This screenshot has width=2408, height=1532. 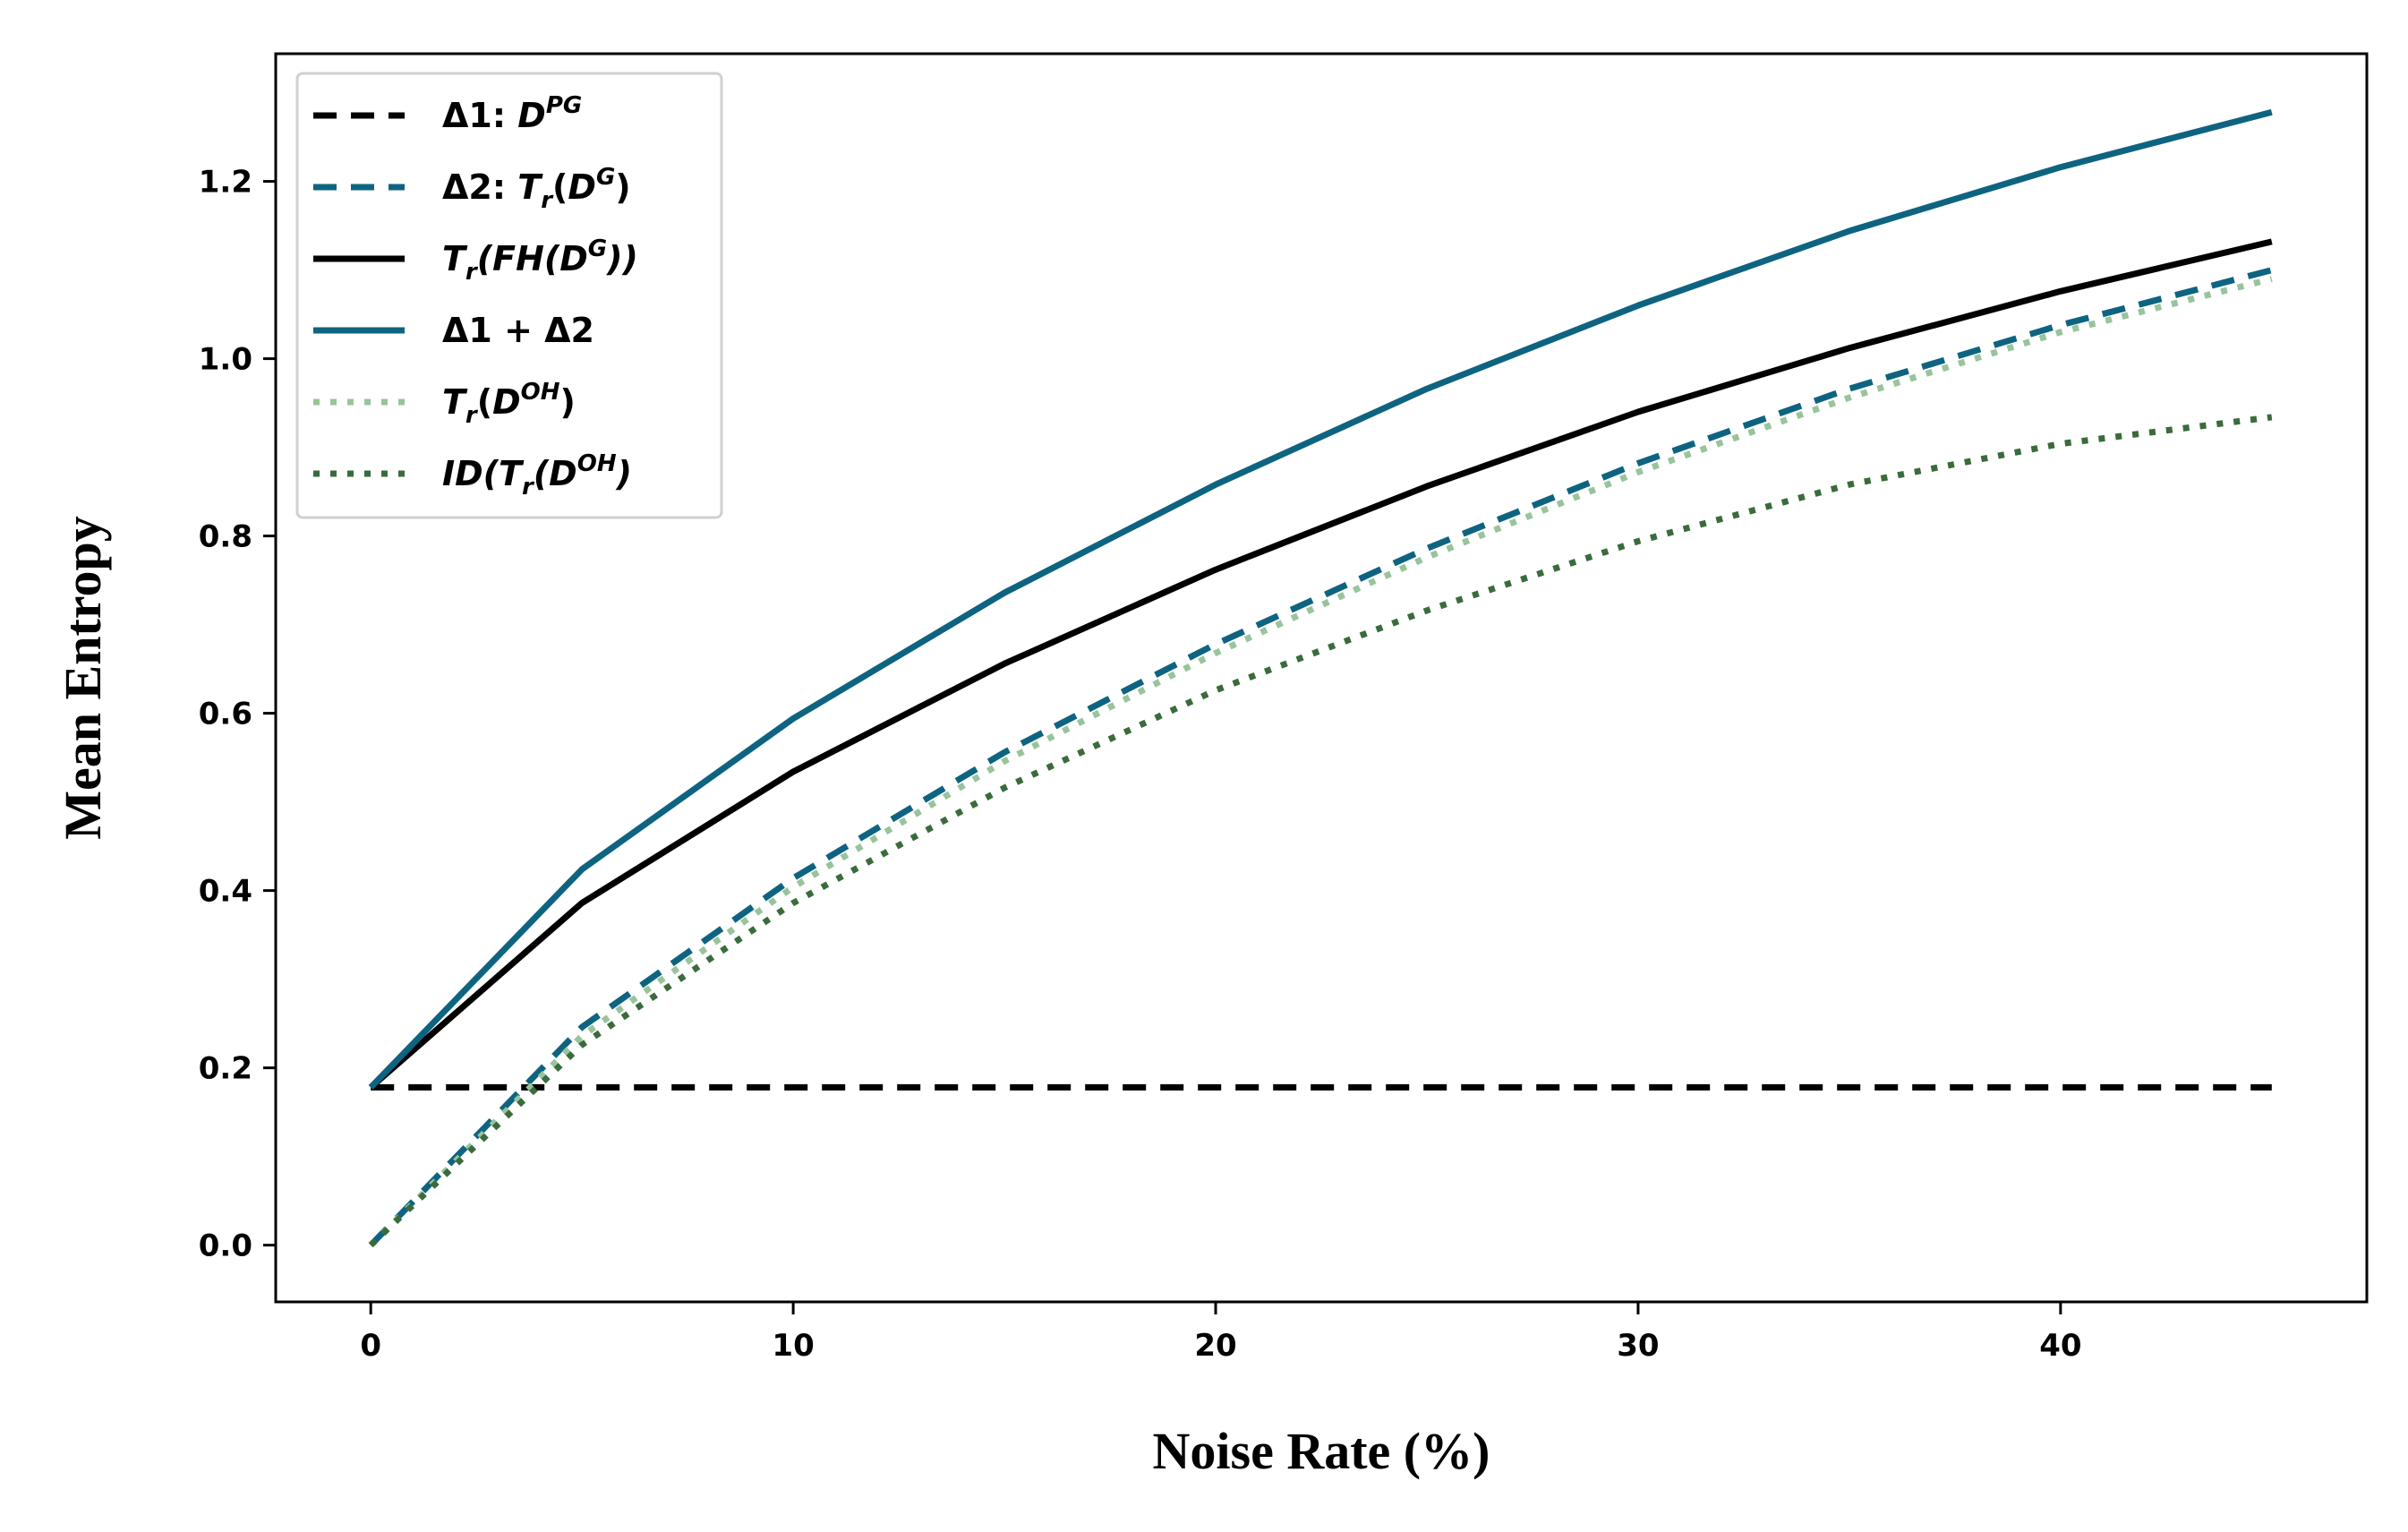 What do you see at coordinates (225, 892) in the screenshot?
I see `y-tick-label: 0.4` at bounding box center [225, 892].